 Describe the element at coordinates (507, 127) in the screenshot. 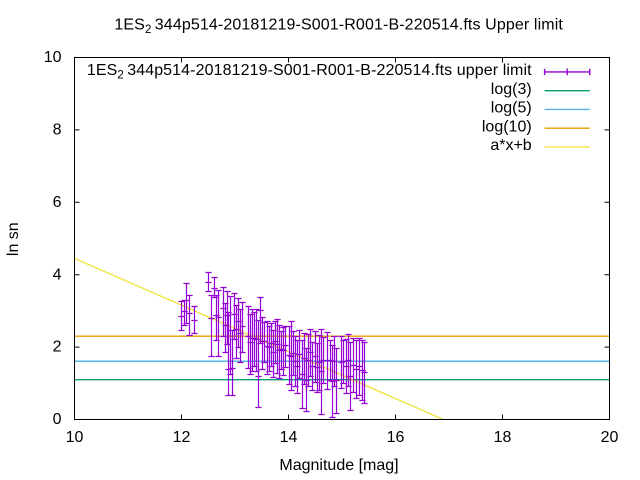

I see `svg-text: log(10)` at that location.